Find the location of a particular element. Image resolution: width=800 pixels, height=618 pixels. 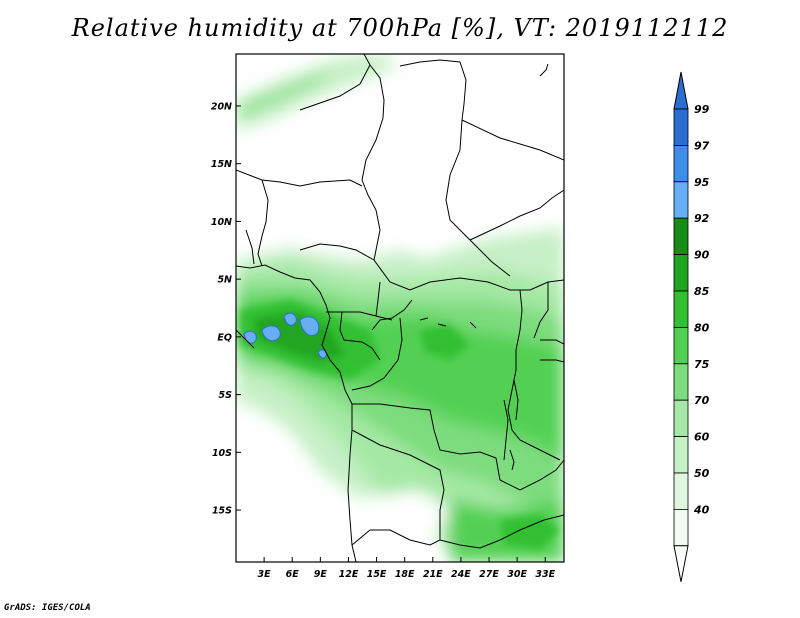

colorbar-label: 85 is located at coordinates (702, 291).